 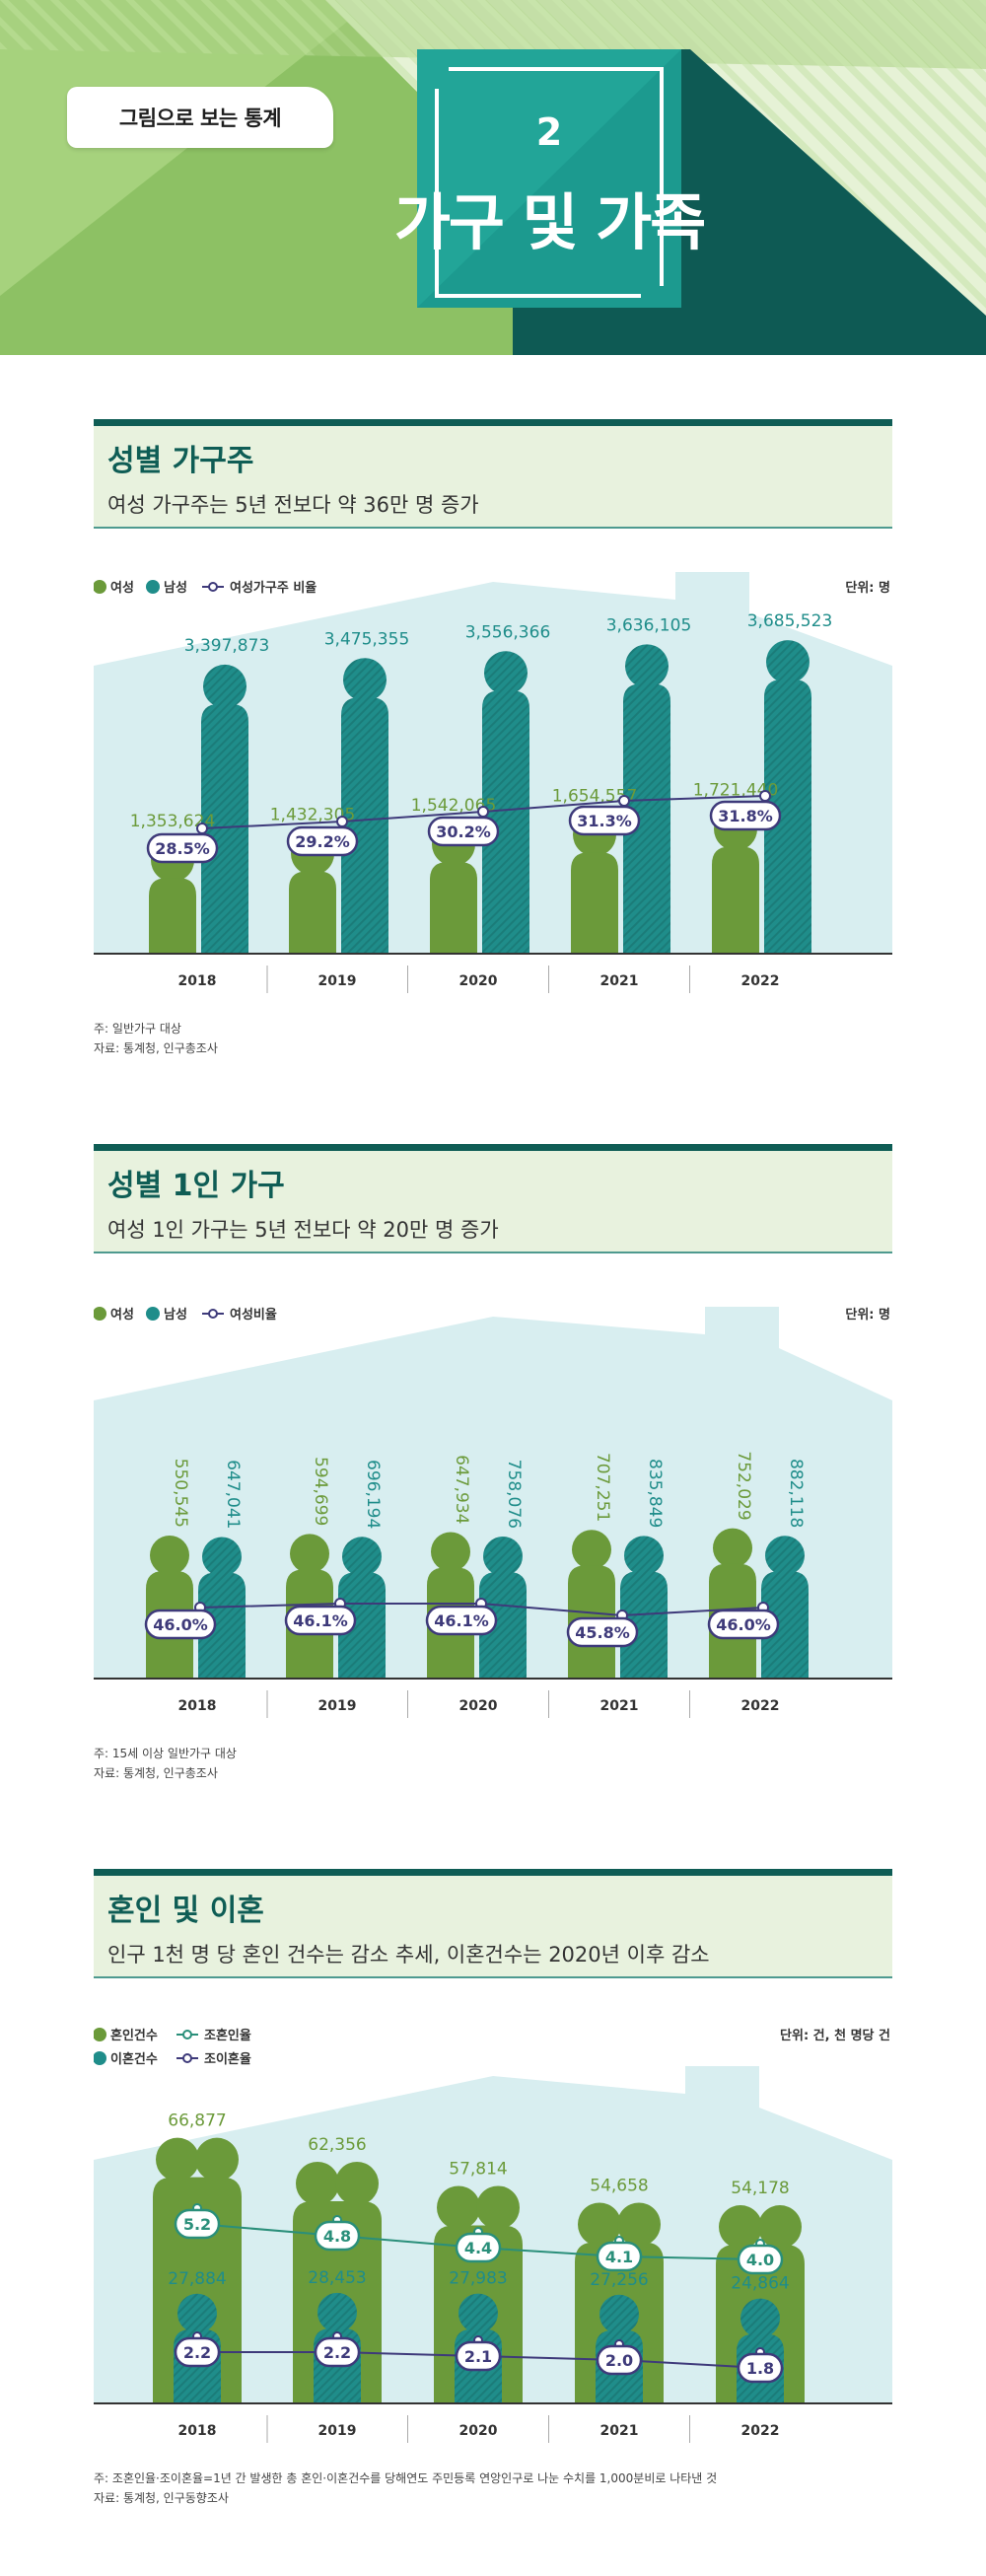 I want to click on bar-male-2018, so click(x=222, y=1608).